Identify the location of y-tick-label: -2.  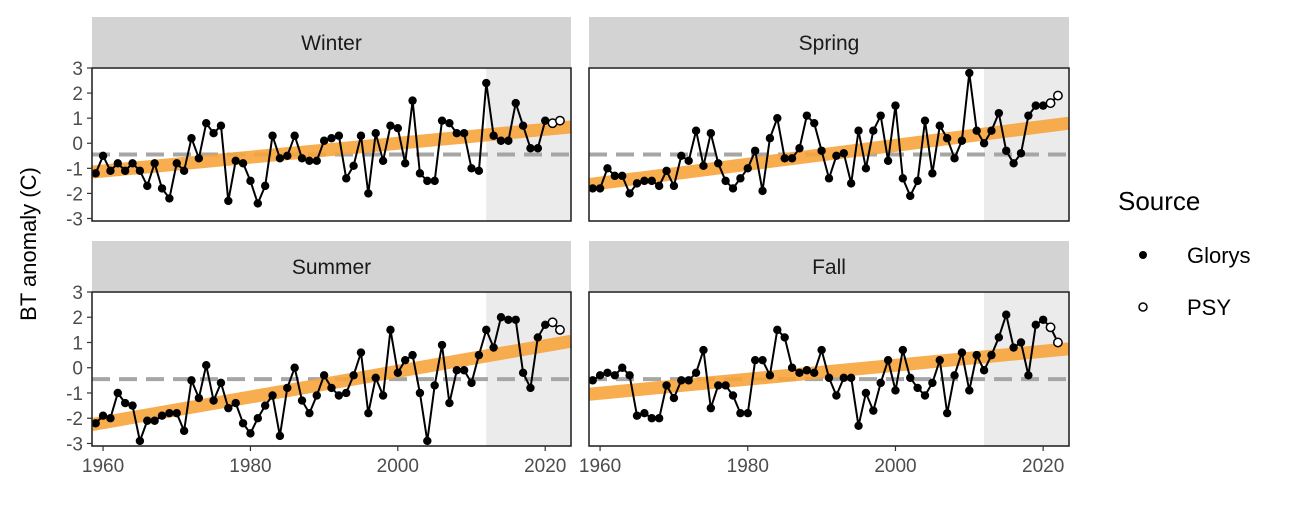
(74, 419).